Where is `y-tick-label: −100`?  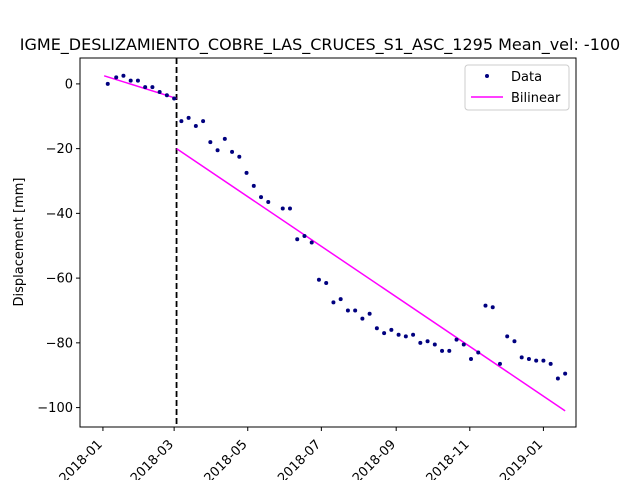 y-tick-label: −100 is located at coordinates (55, 408).